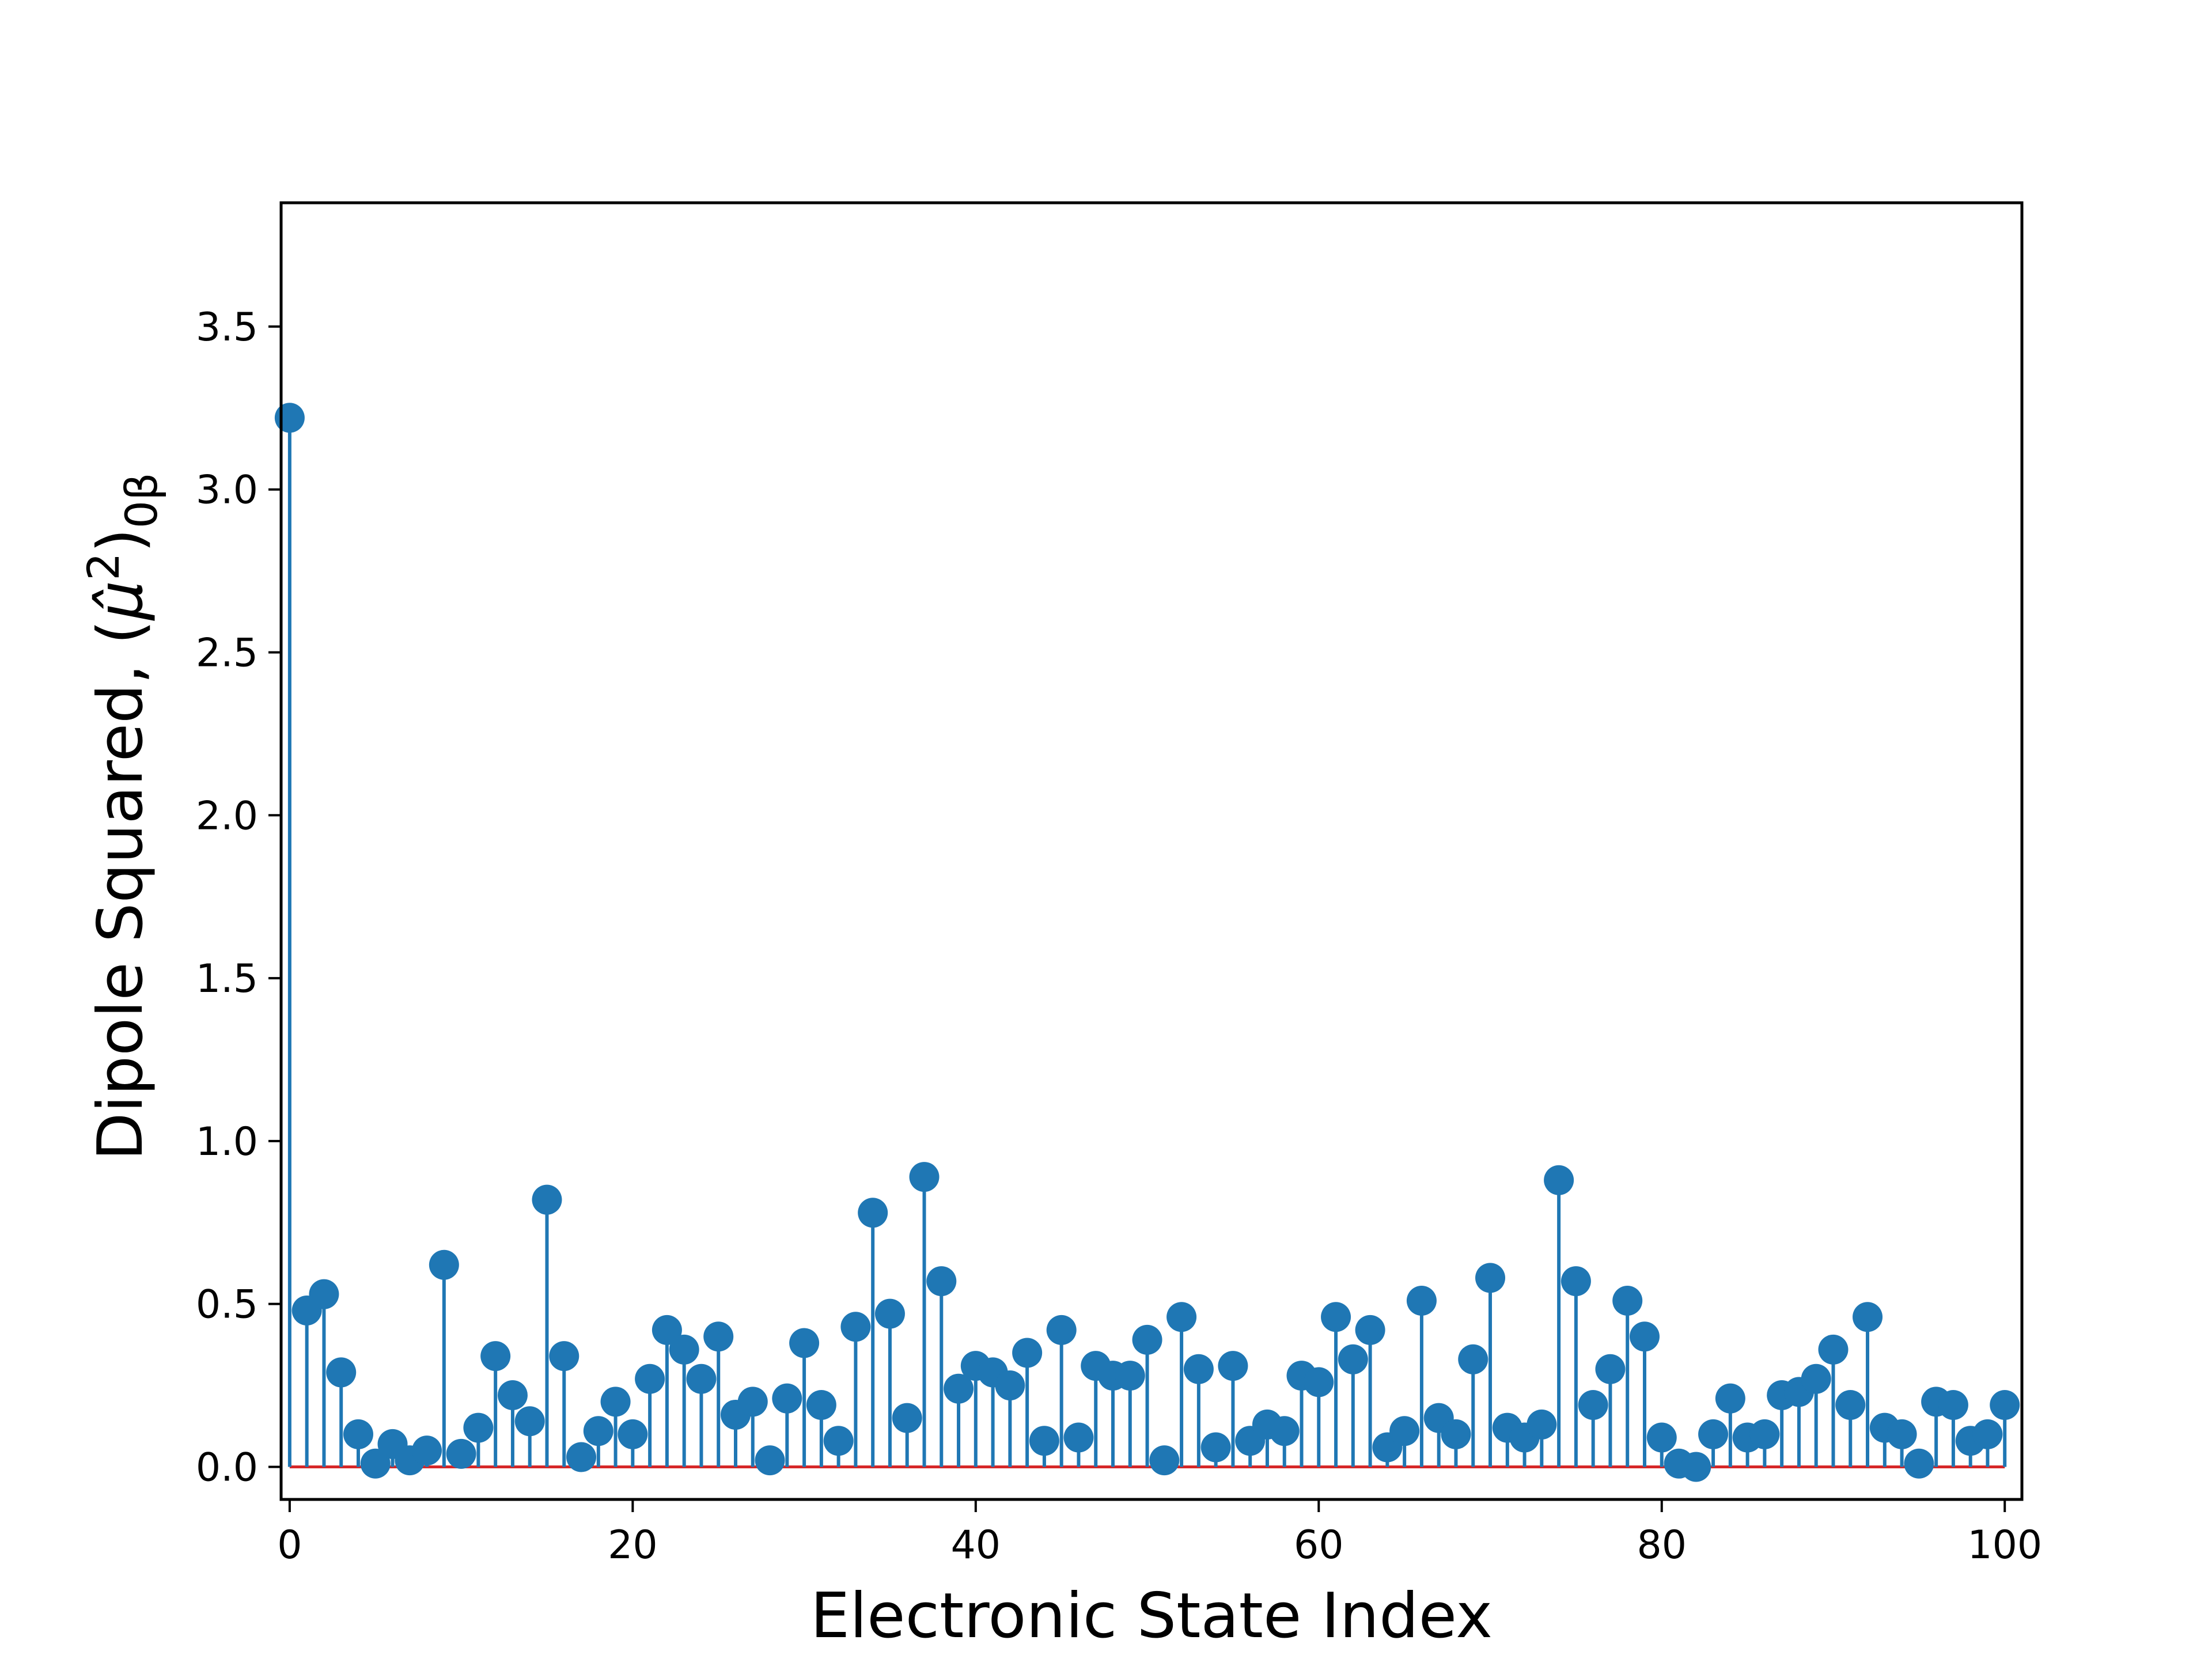 The height and width of the screenshot is (1659, 2212). What do you see at coordinates (227, 1142) in the screenshot?
I see `y-tick-label: 1.0` at bounding box center [227, 1142].